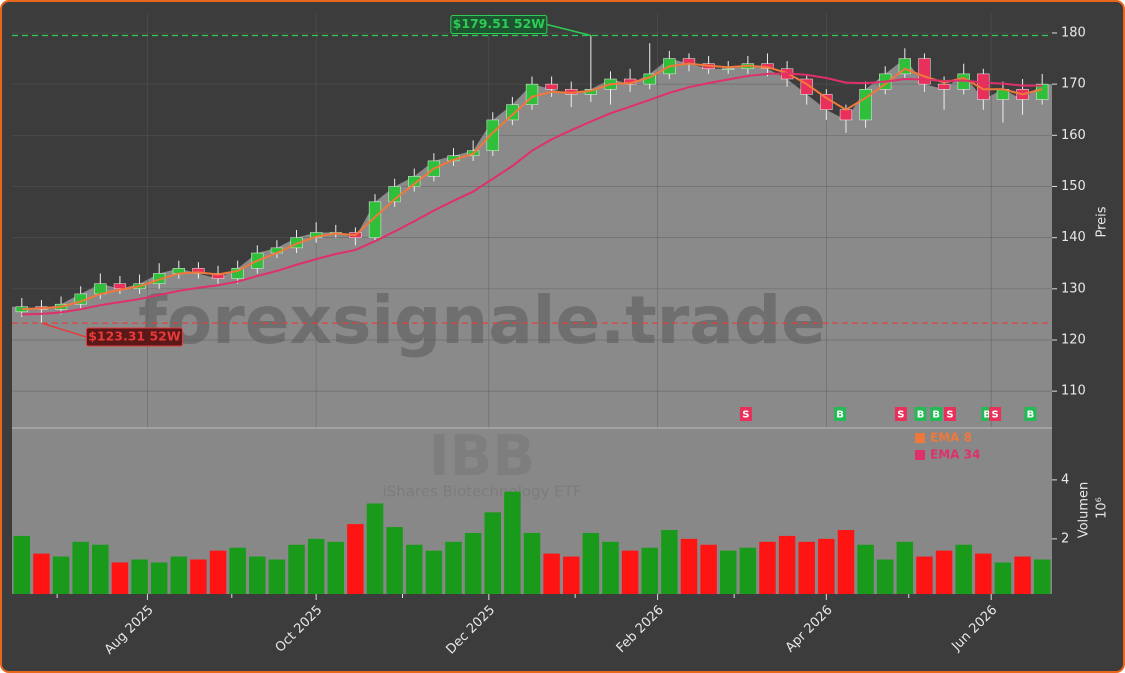 The width and height of the screenshot is (1125, 673). What do you see at coordinates (482, 456) in the screenshot?
I see `symbol-watermark: IBB` at bounding box center [482, 456].